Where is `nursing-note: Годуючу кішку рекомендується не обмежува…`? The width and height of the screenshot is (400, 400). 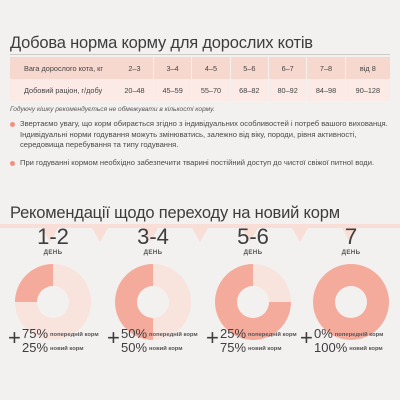 nursing-note: Годуючу кішку рекомендується не обмежува… is located at coordinates (112, 109).